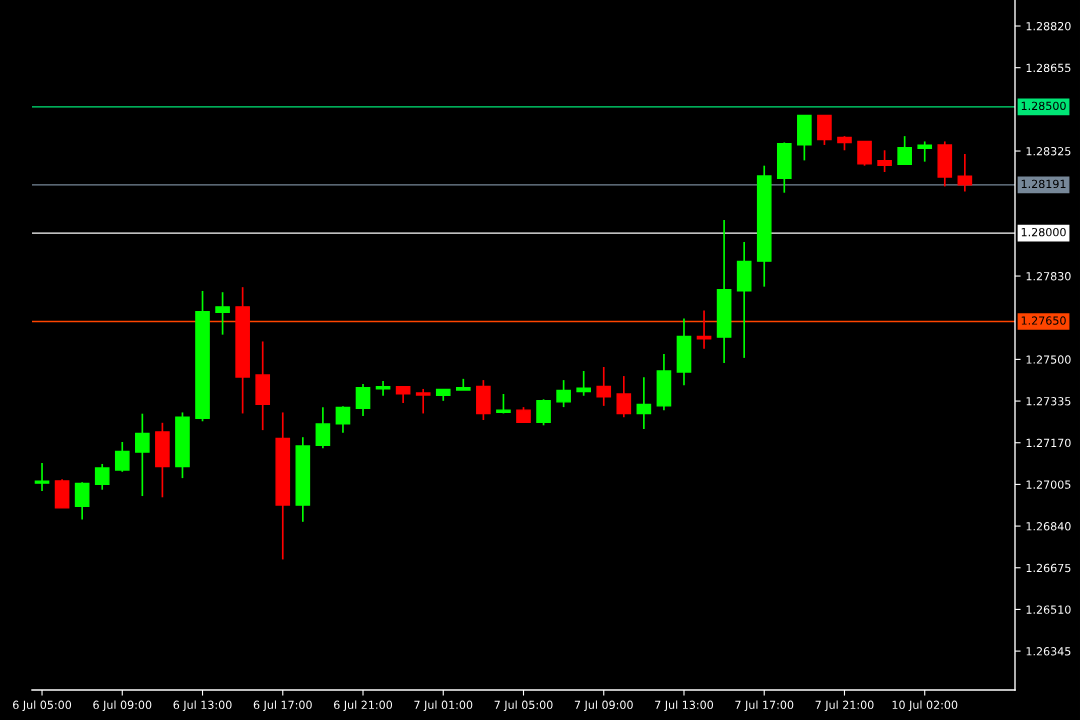 The height and width of the screenshot is (720, 1080). Describe the element at coordinates (523, 706) in the screenshot. I see `x-tick-label: 7 Jul 05:00` at that location.